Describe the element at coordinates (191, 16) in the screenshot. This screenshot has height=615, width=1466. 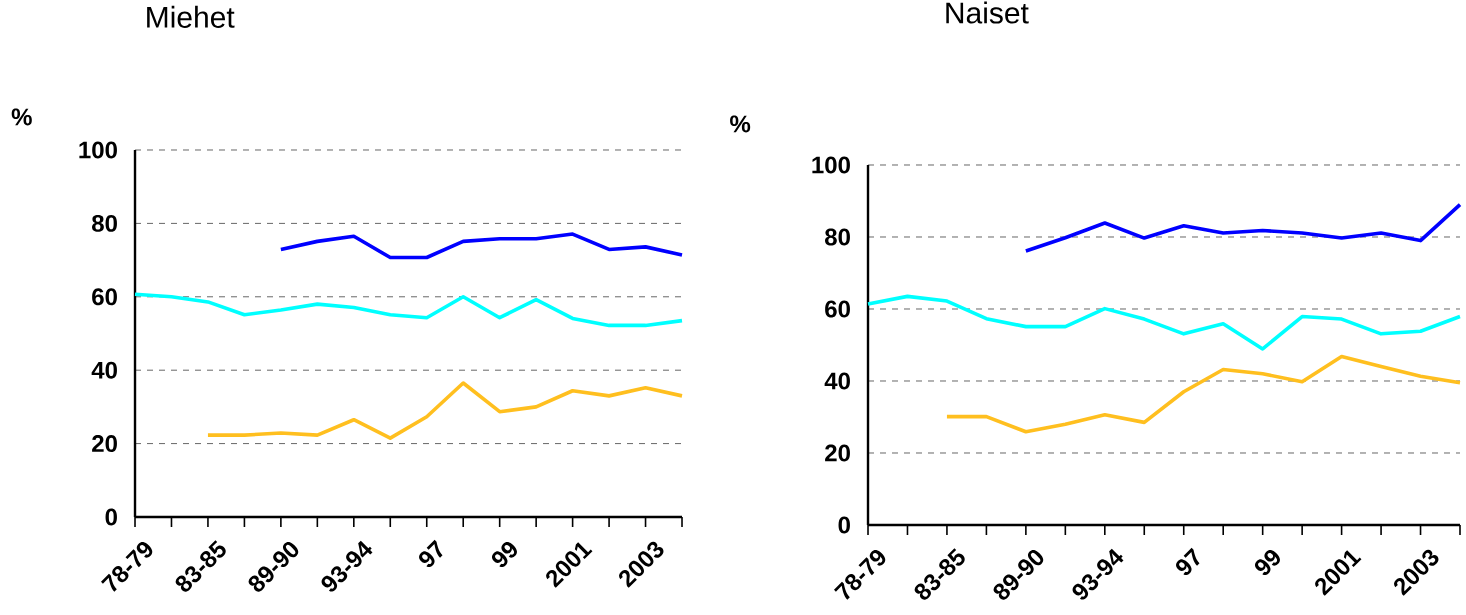
I see `chart-title: Miehet` at that location.